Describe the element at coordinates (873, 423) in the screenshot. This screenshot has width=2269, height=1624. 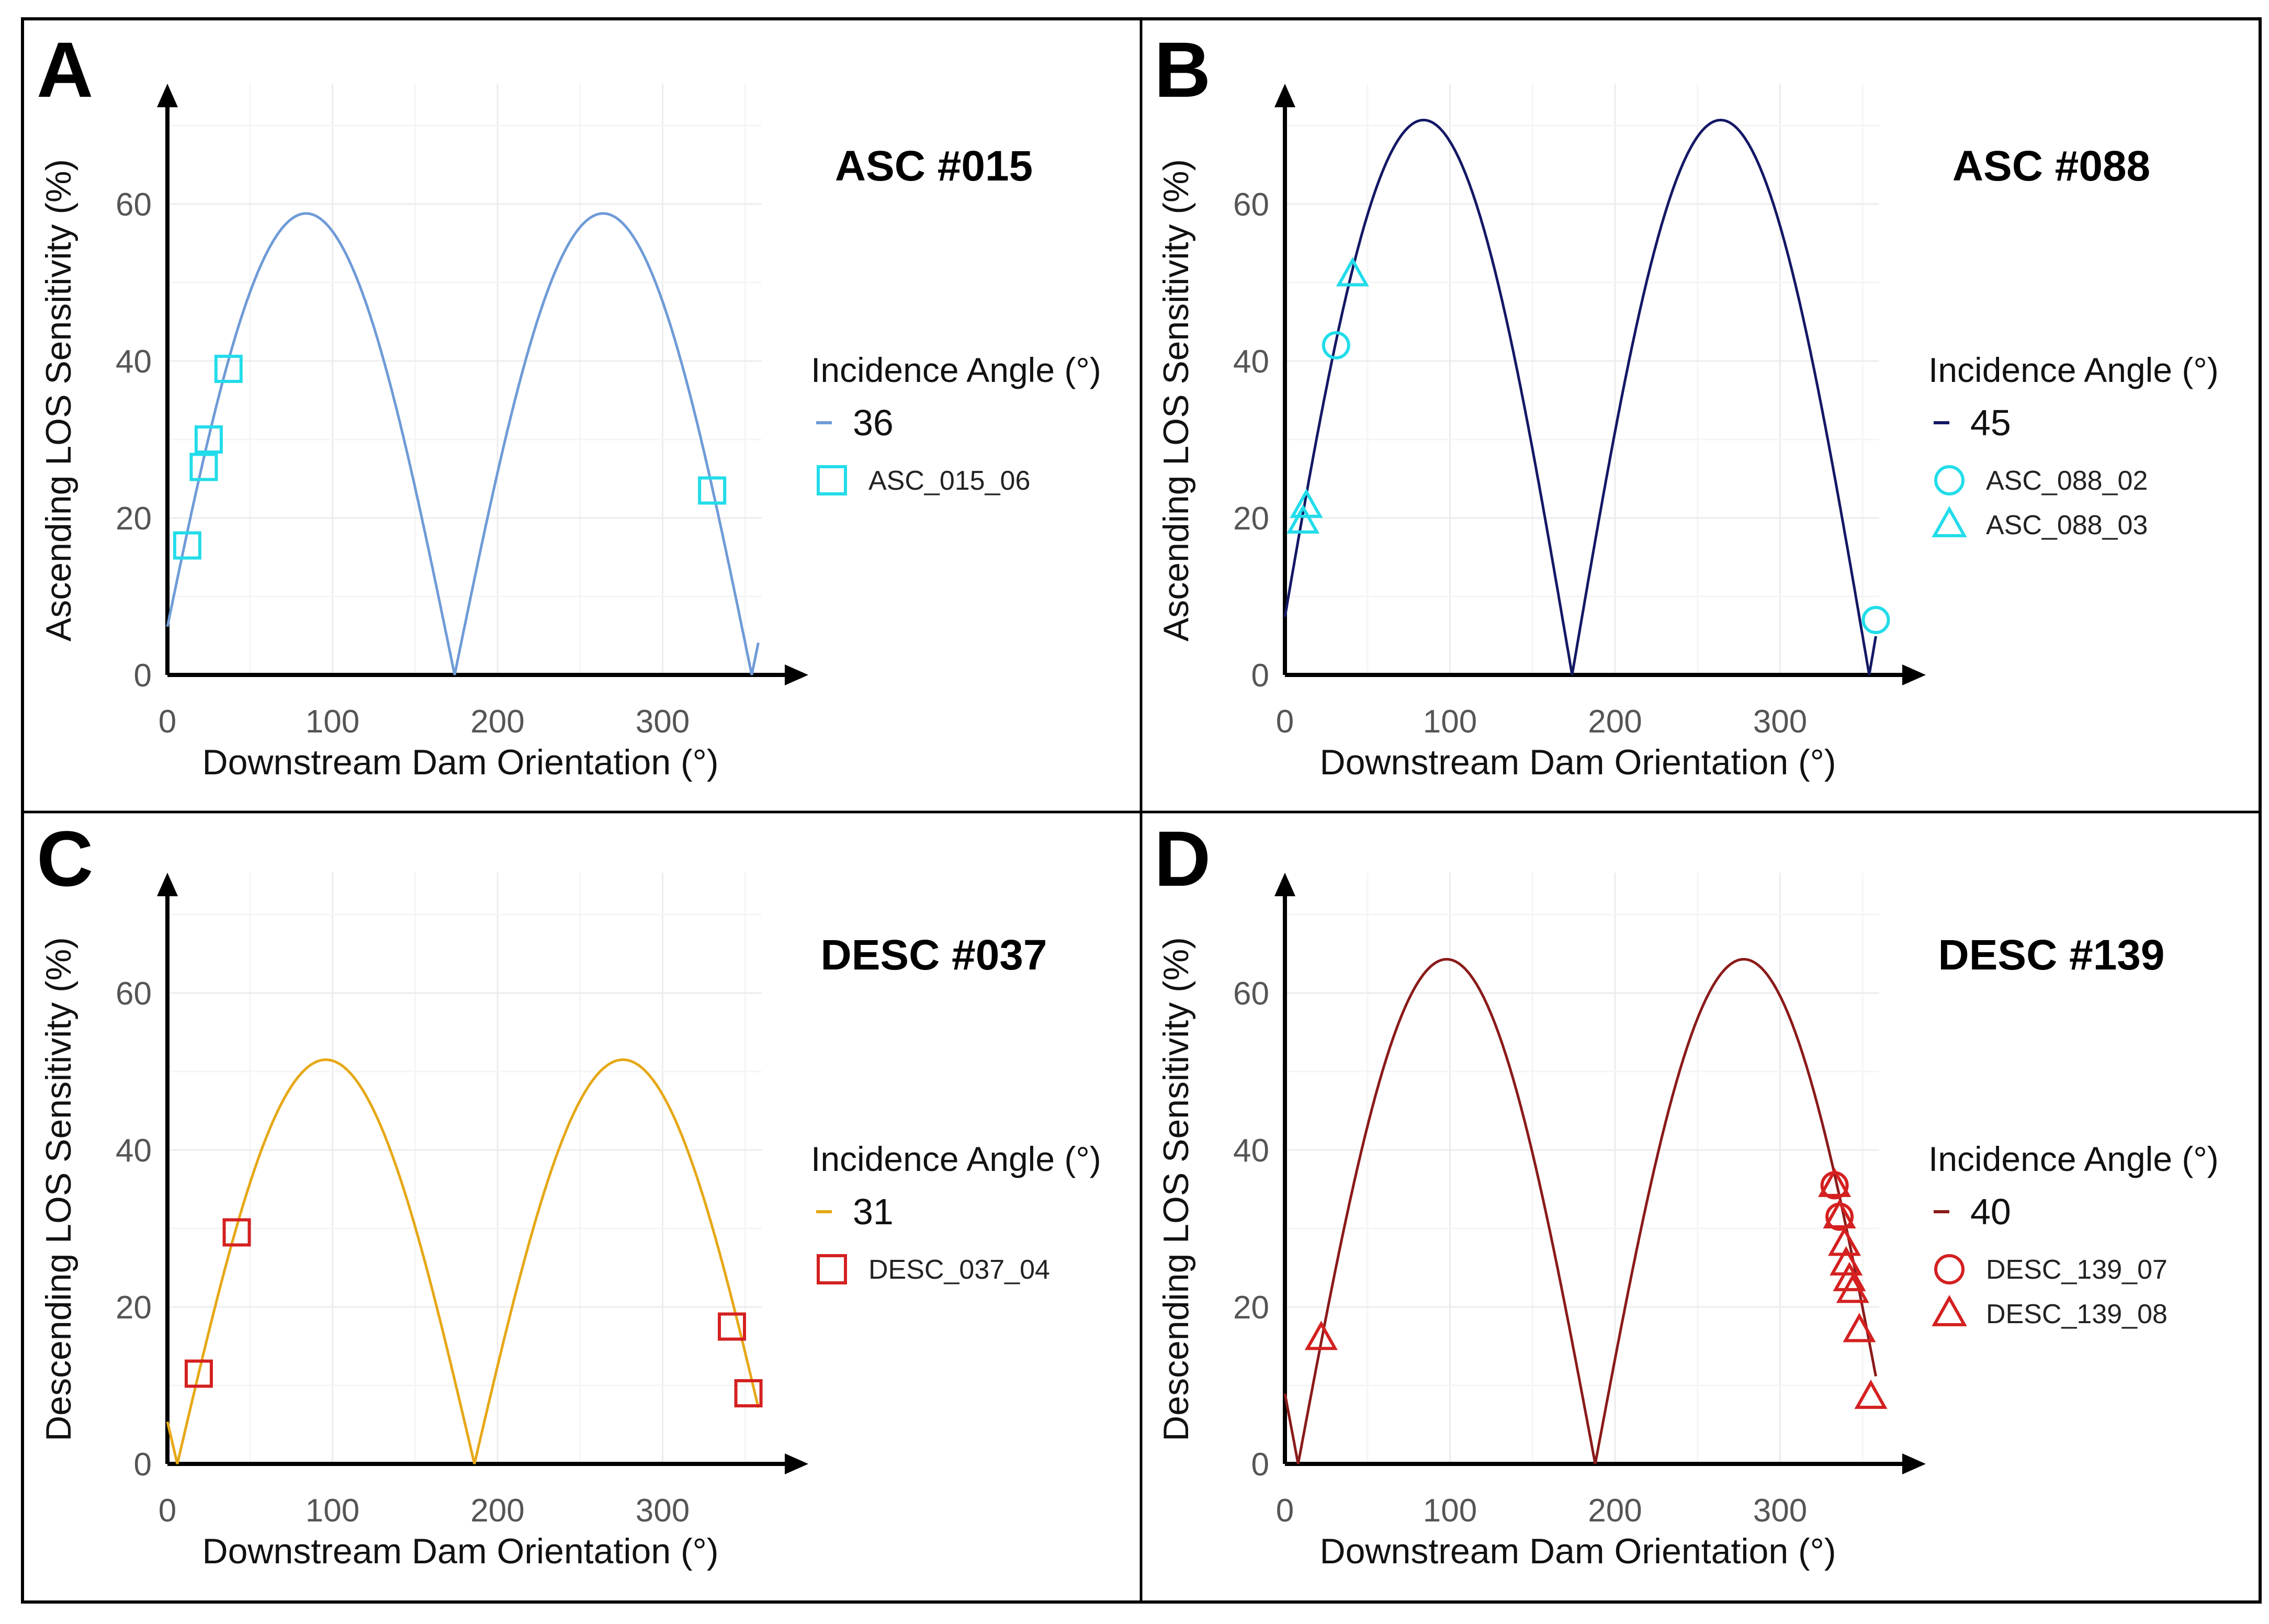
I see `legend-angle-value: 36` at that location.